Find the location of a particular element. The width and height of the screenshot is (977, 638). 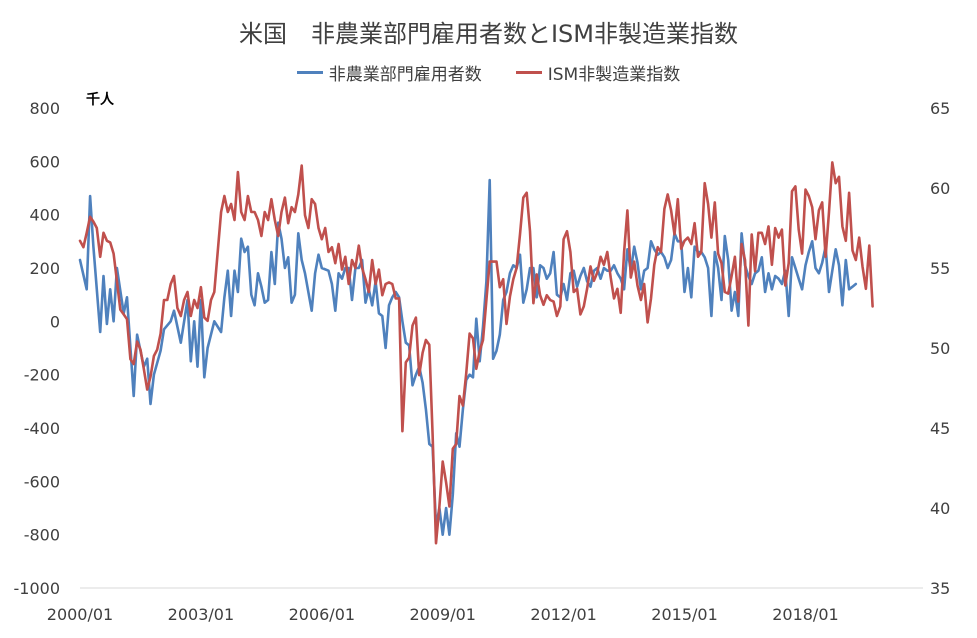

y-right-tick-label: 40 is located at coordinates (940, 508).